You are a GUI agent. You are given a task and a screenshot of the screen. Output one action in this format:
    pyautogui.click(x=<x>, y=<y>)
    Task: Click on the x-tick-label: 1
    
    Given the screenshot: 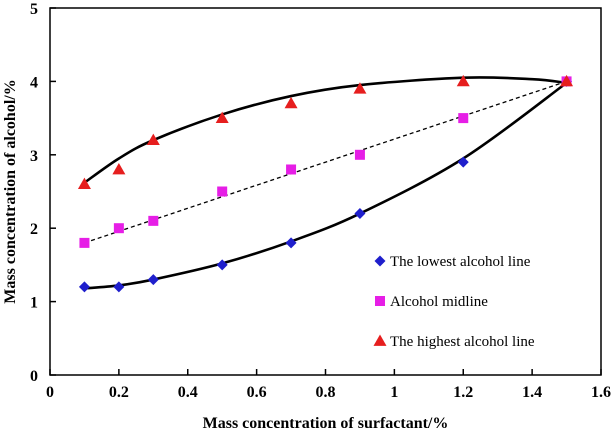 What is the action you would take?
    pyautogui.click(x=394, y=392)
    